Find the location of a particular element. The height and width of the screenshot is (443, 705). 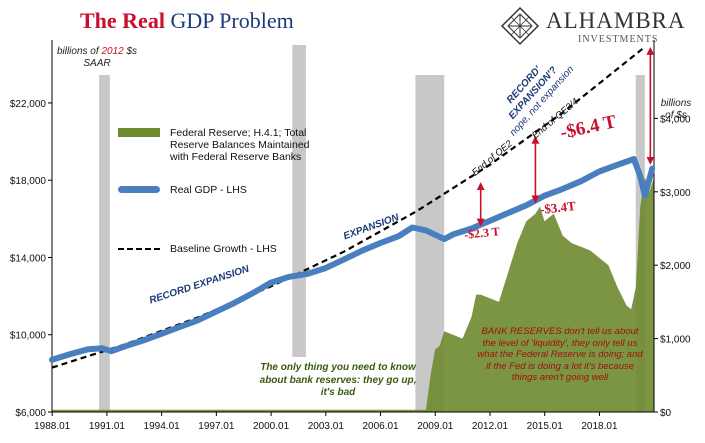

y-left-tick-label: $10,000 is located at coordinates (28, 336).